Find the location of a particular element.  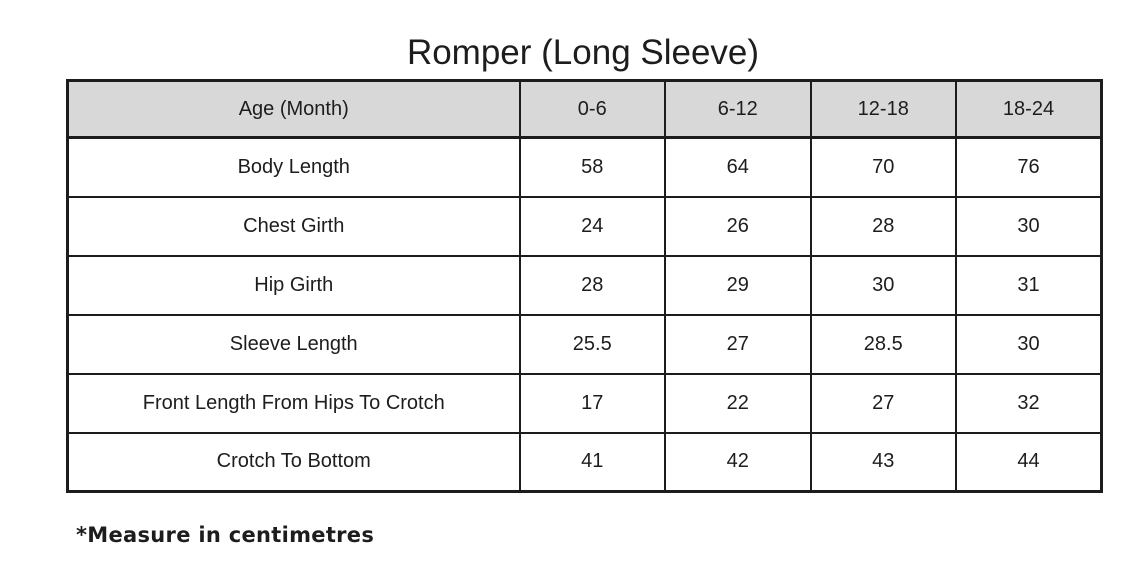

row-label-cell: Hip Girth is located at coordinates (293, 285).